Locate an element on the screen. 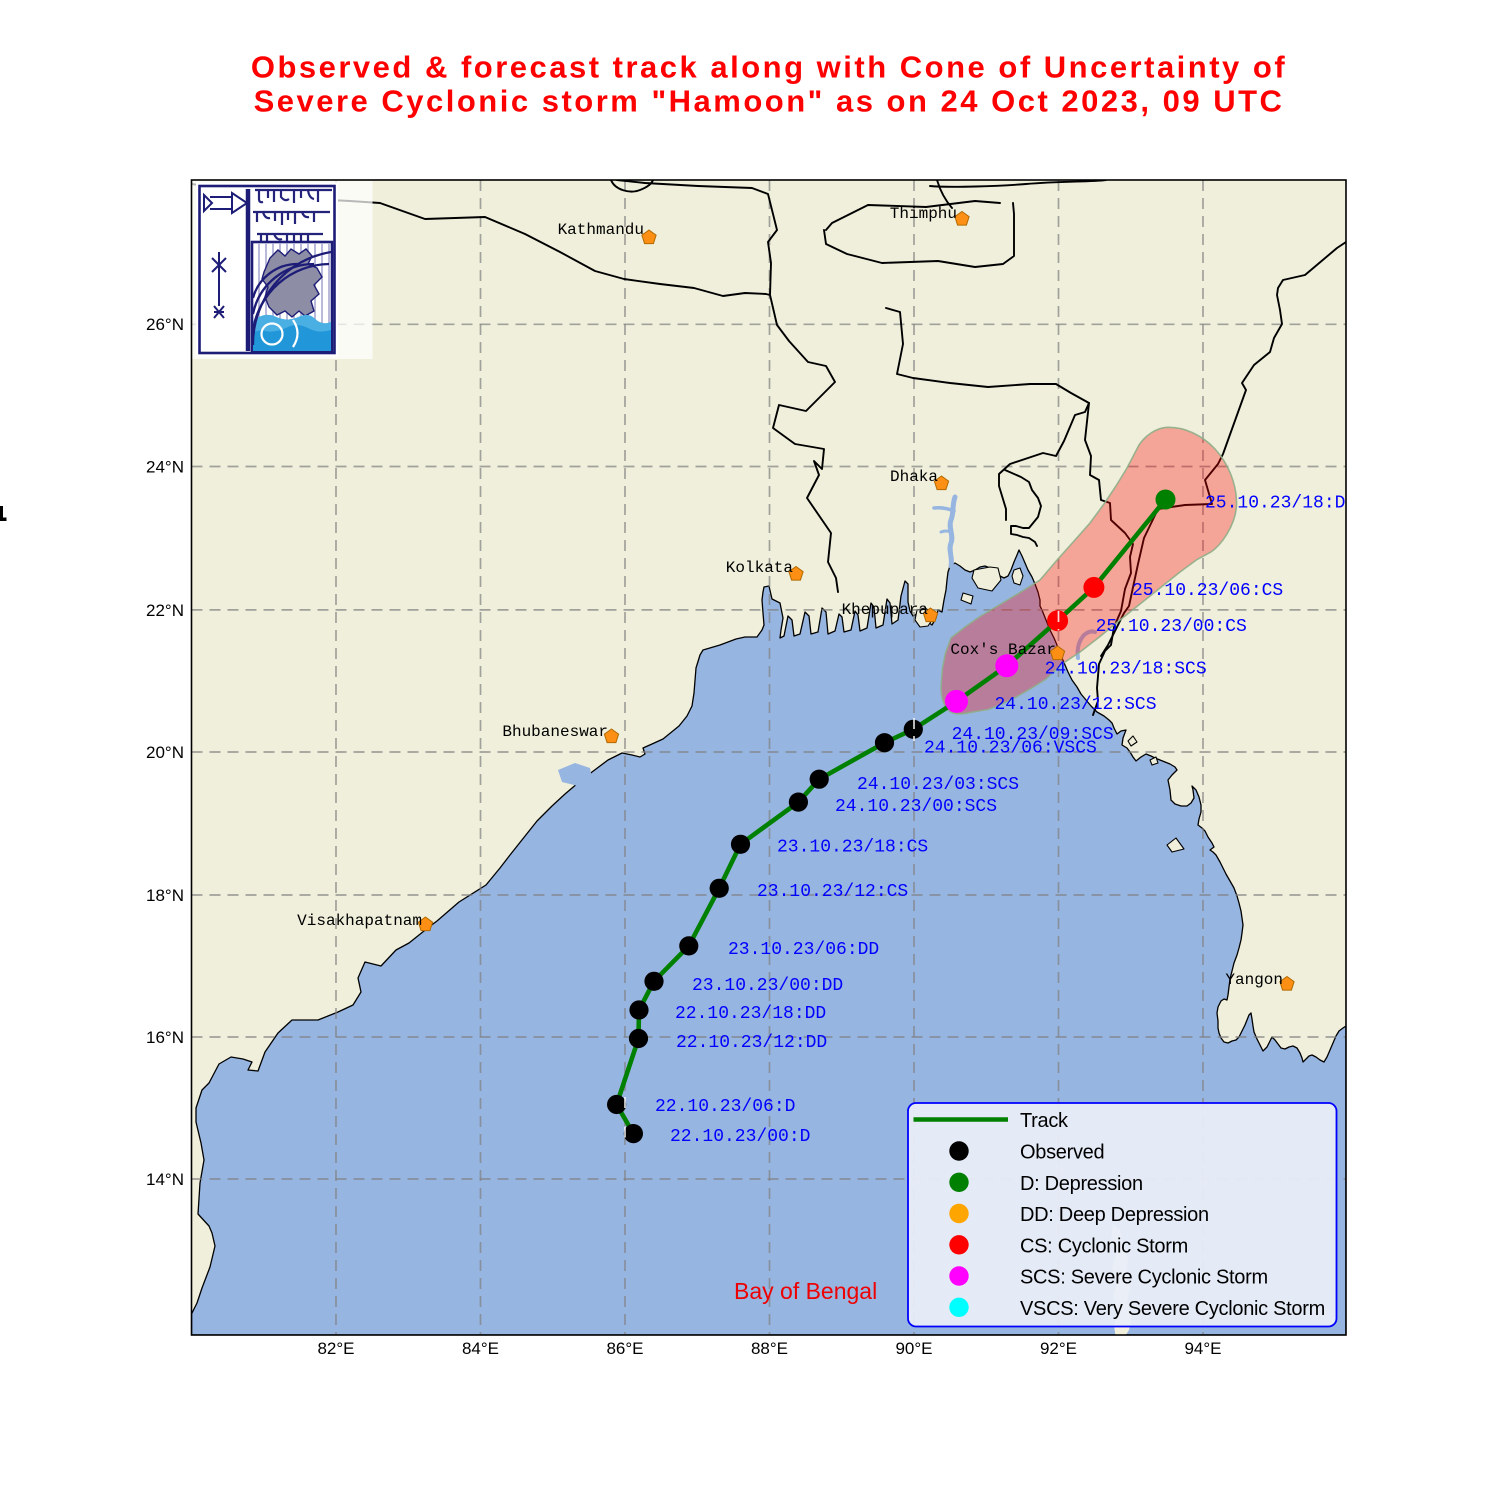  svg-text: SCS: Severe Cyclonic Storm is located at coordinates (1144, 1278).